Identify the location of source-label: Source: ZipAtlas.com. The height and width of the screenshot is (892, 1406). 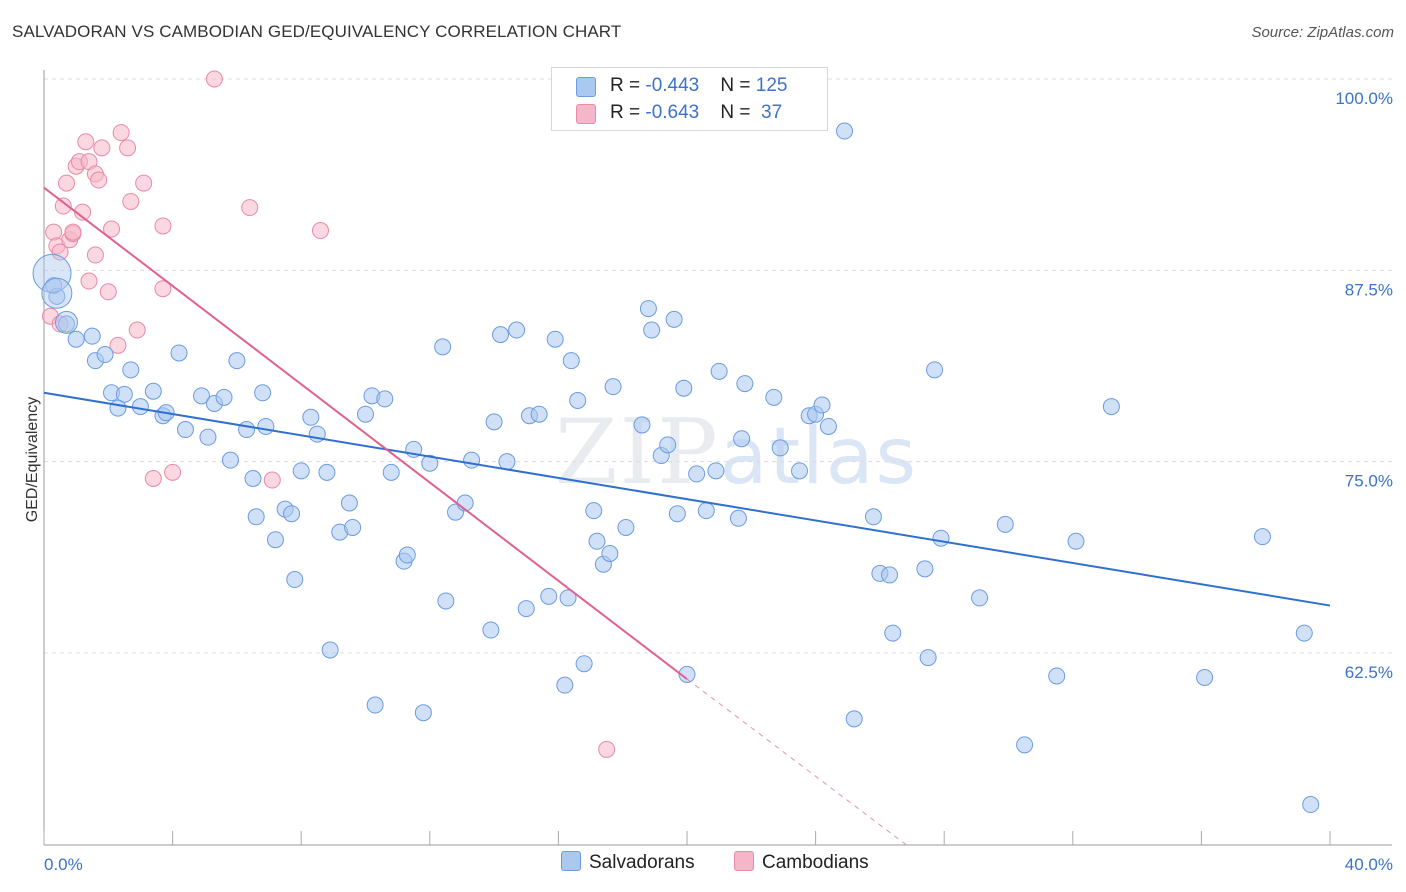
(1322, 32).